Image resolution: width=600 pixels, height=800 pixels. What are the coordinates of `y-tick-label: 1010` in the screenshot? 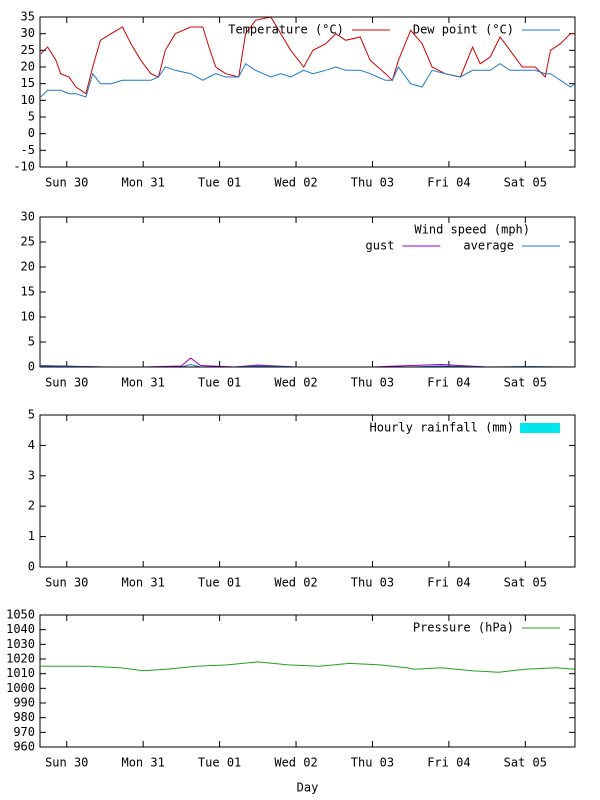 It's located at (20, 673).